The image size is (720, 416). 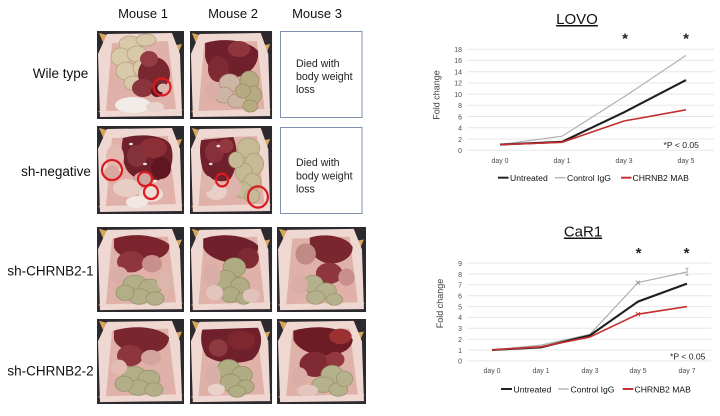 What do you see at coordinates (577, 19) in the screenshot?
I see `svg-text: LOVO` at bounding box center [577, 19].